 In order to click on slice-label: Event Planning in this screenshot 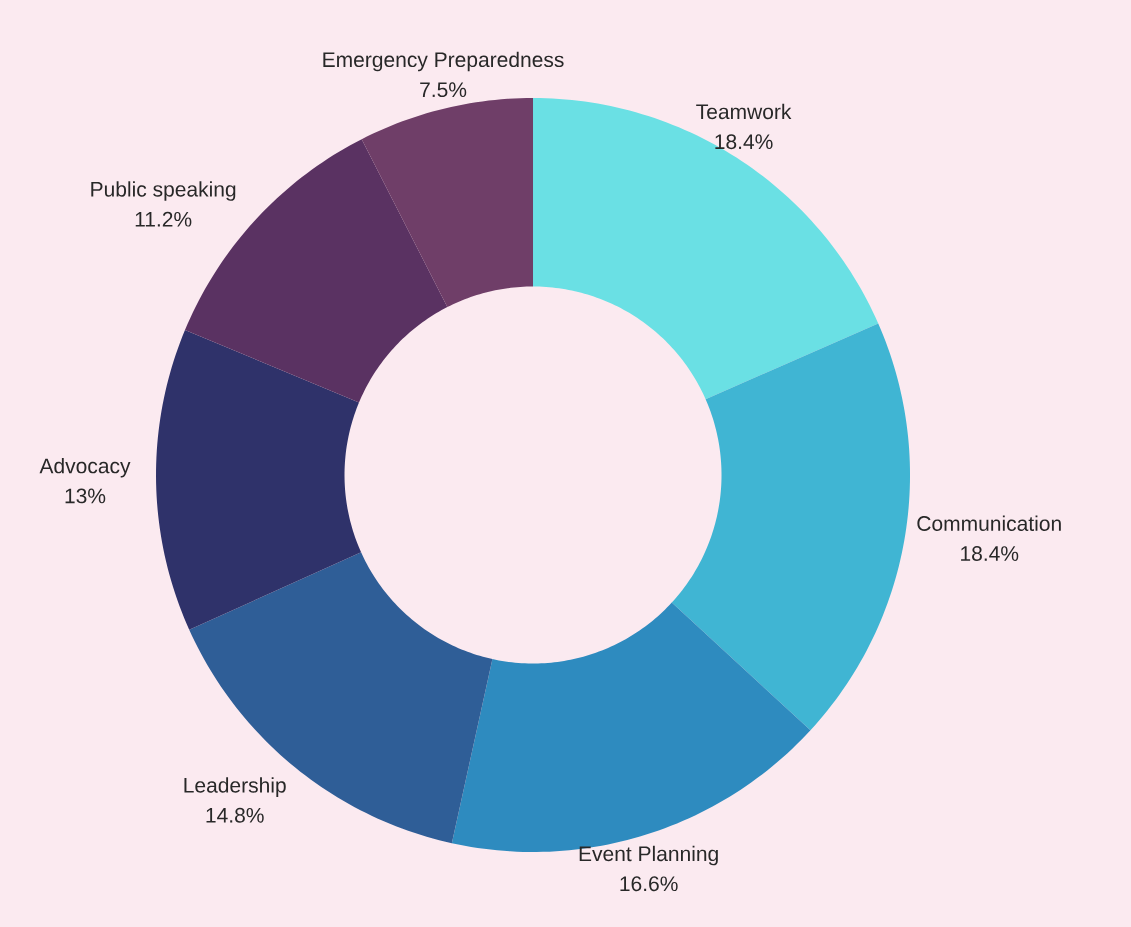, I will do `click(648, 855)`.